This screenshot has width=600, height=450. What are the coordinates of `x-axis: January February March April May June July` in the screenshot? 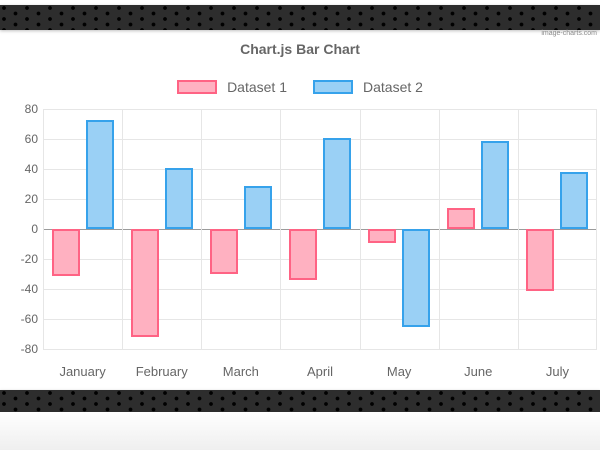 It's located at (320, 374).